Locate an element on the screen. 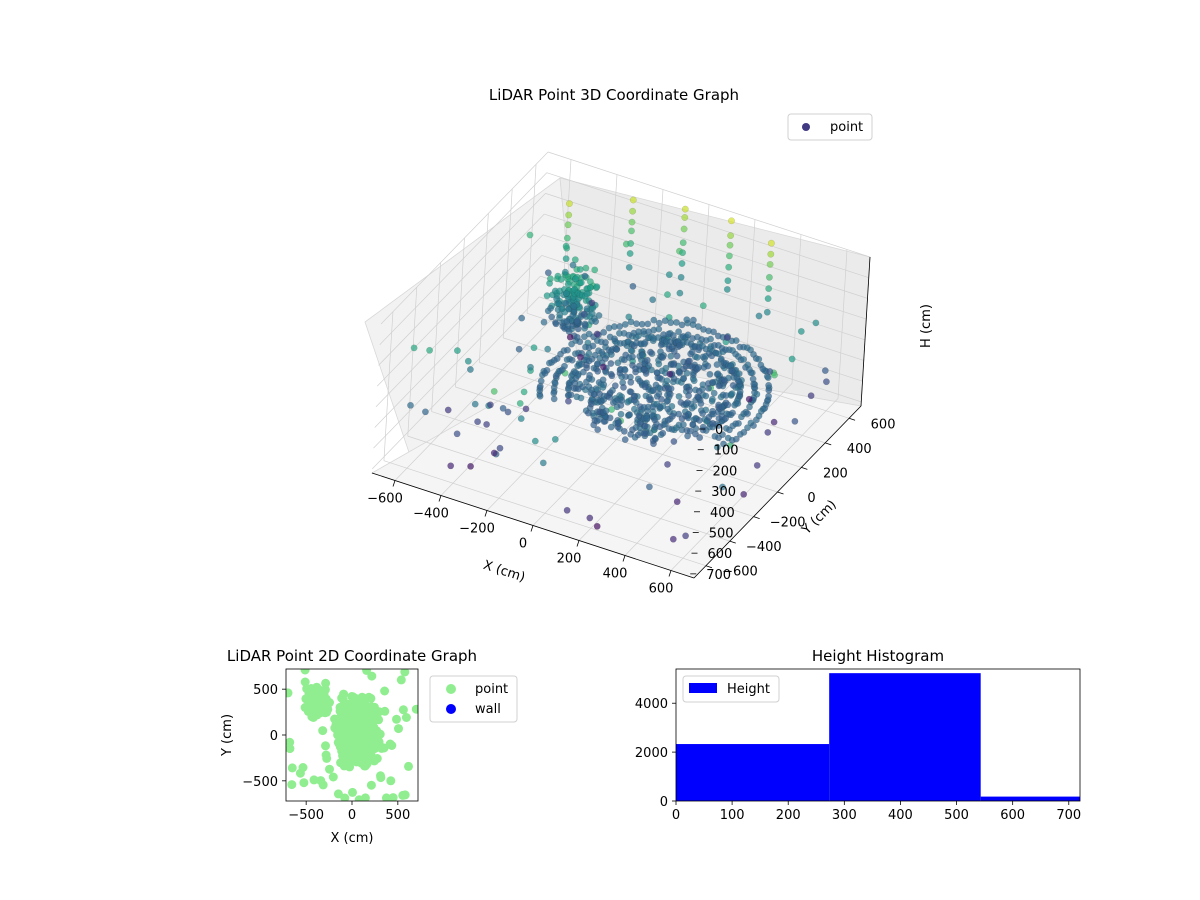  x-tick-label-3d: 0 is located at coordinates (523, 544).